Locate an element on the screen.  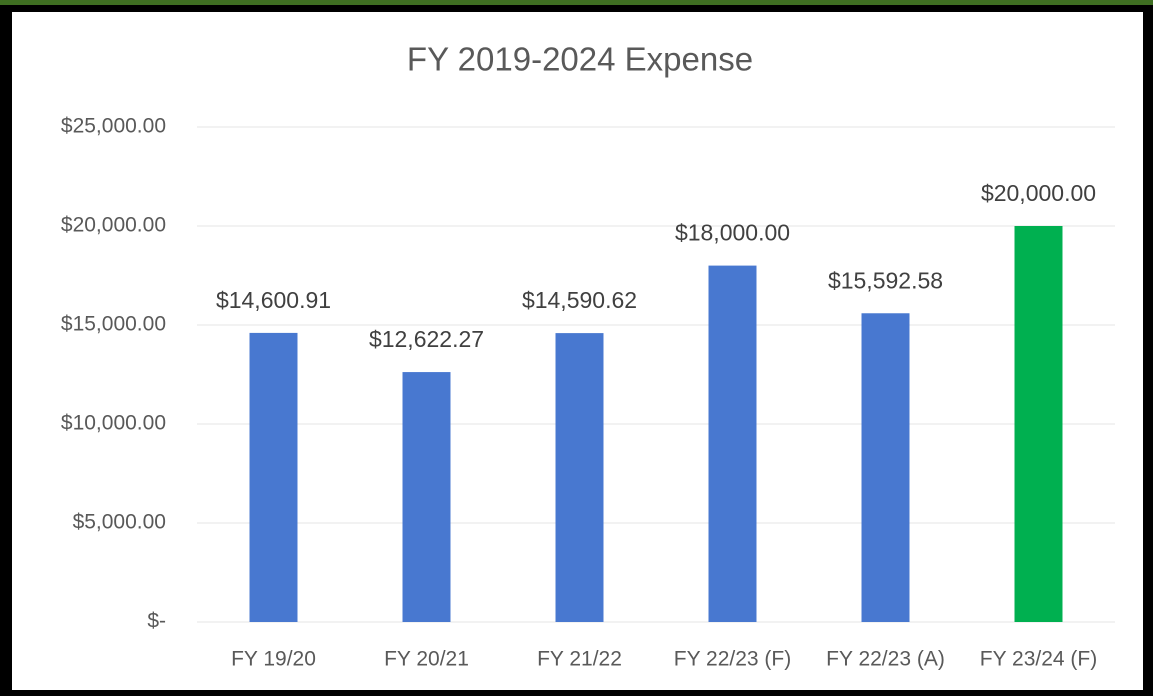
value-label: $14,590.62 is located at coordinates (579, 300).